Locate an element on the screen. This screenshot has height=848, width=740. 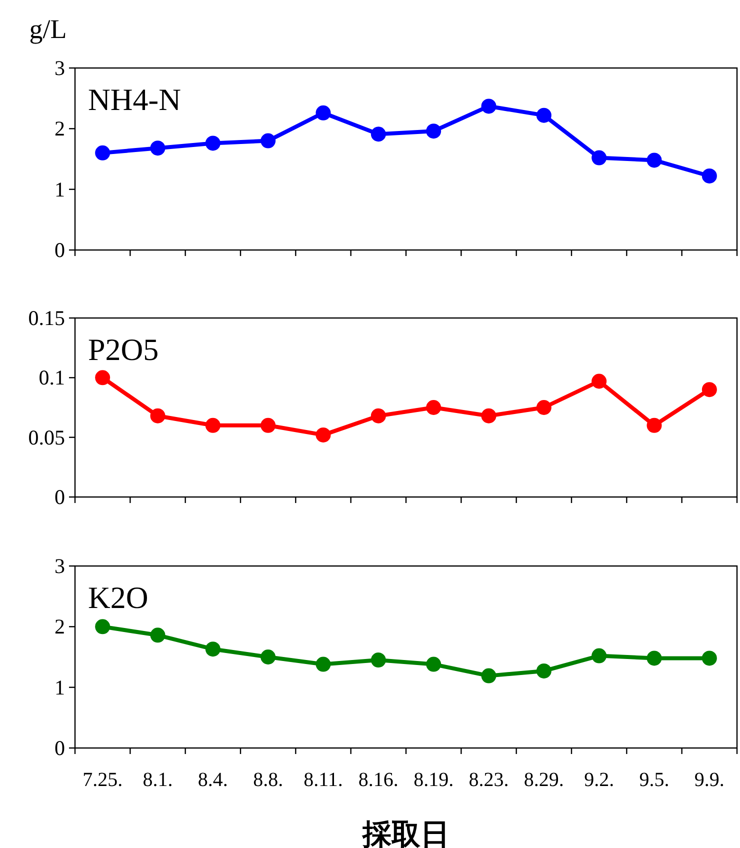
x-tick-label: 8.16. is located at coordinates (378, 780).